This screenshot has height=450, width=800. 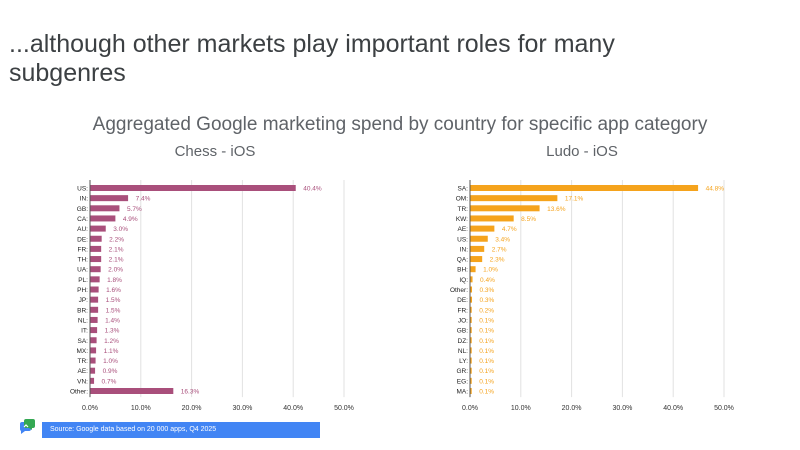 I want to click on category-label: AU:, so click(x=82, y=229).